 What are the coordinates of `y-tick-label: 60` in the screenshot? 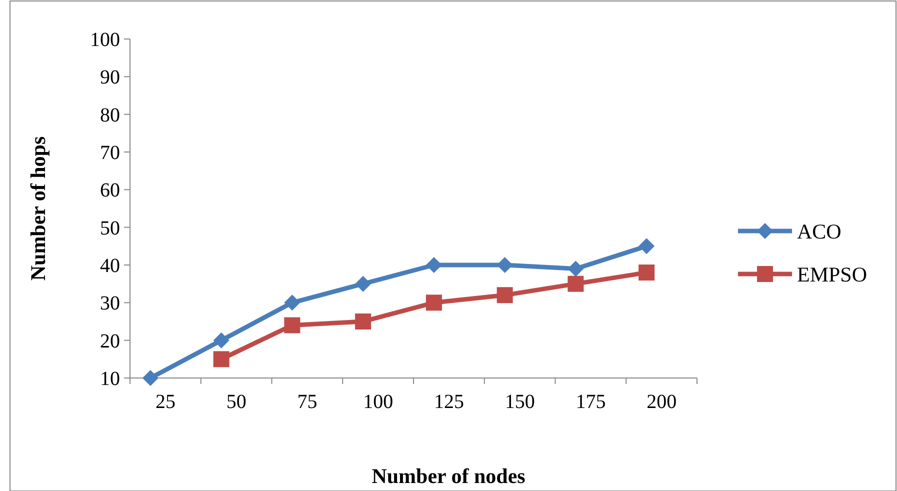 It's located at (110, 191).